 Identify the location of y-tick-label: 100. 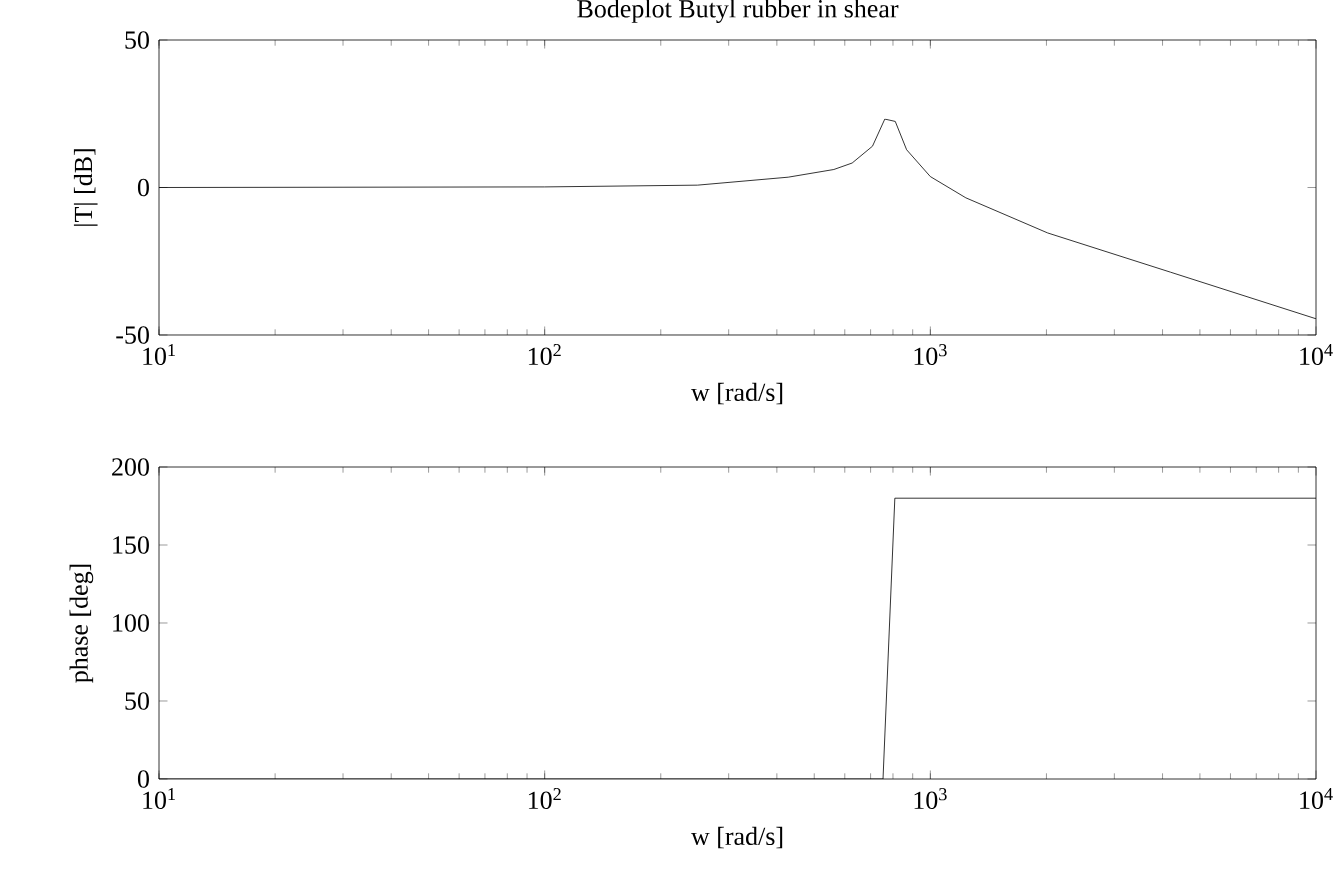
(131, 623).